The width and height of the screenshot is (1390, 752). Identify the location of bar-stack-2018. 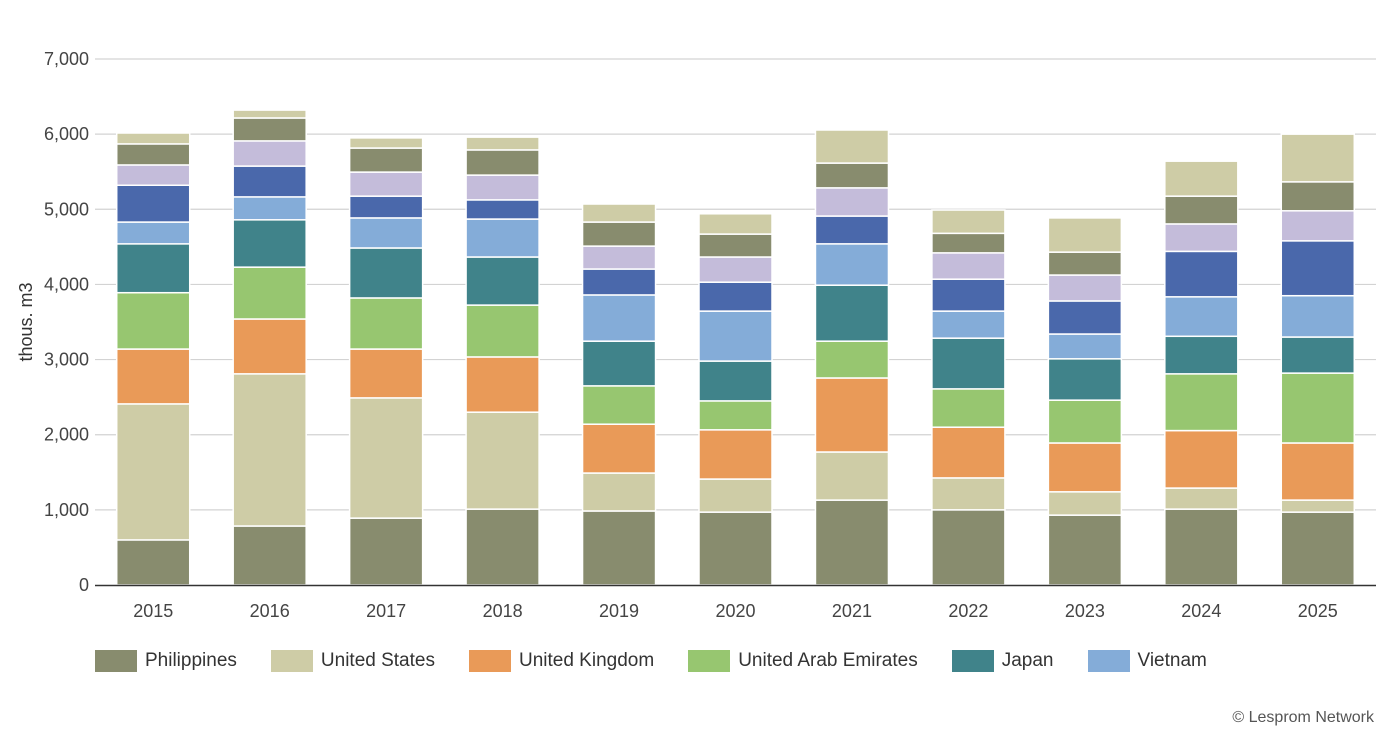
(502, 361).